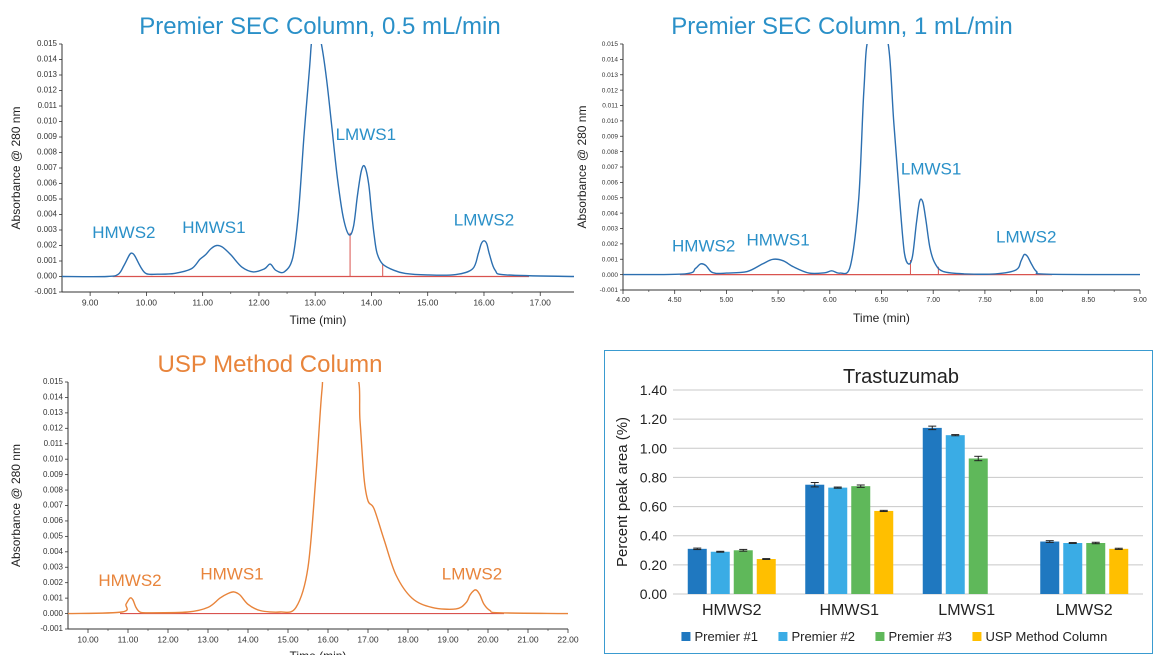 The image size is (1154, 655). I want to click on y-tick-label: 0.010, so click(47, 121).